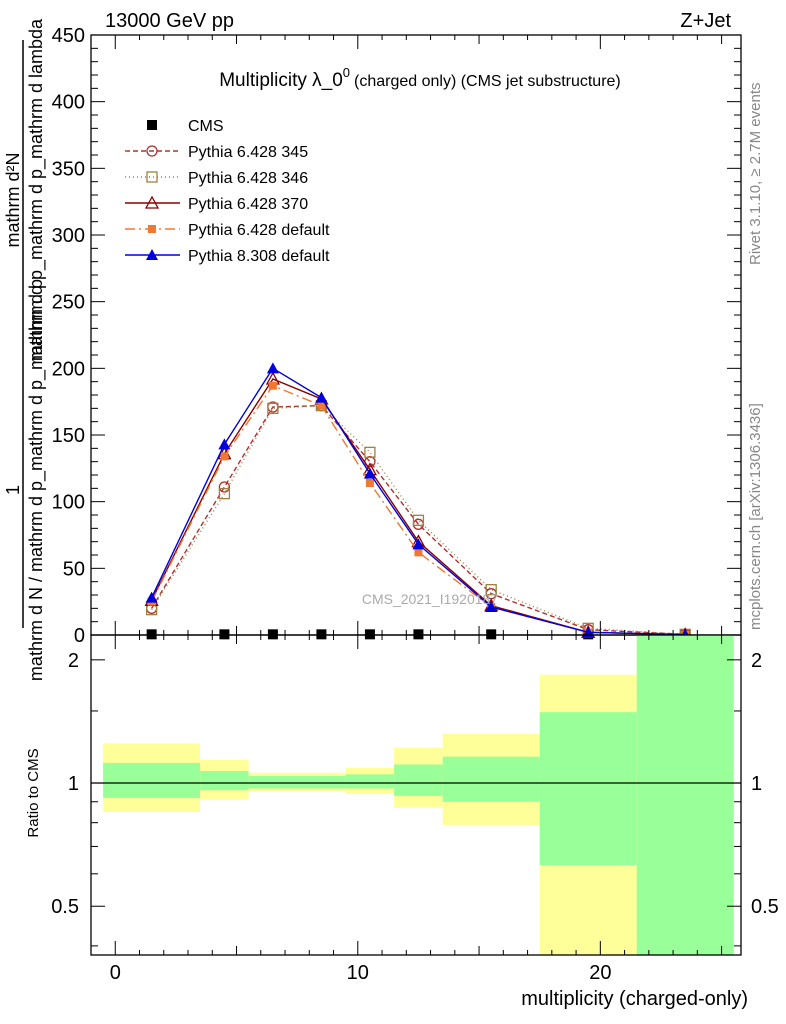 The width and height of the screenshot is (786, 1024). What do you see at coordinates (68, 236) in the screenshot?
I see `y-tick-label: 300` at bounding box center [68, 236].